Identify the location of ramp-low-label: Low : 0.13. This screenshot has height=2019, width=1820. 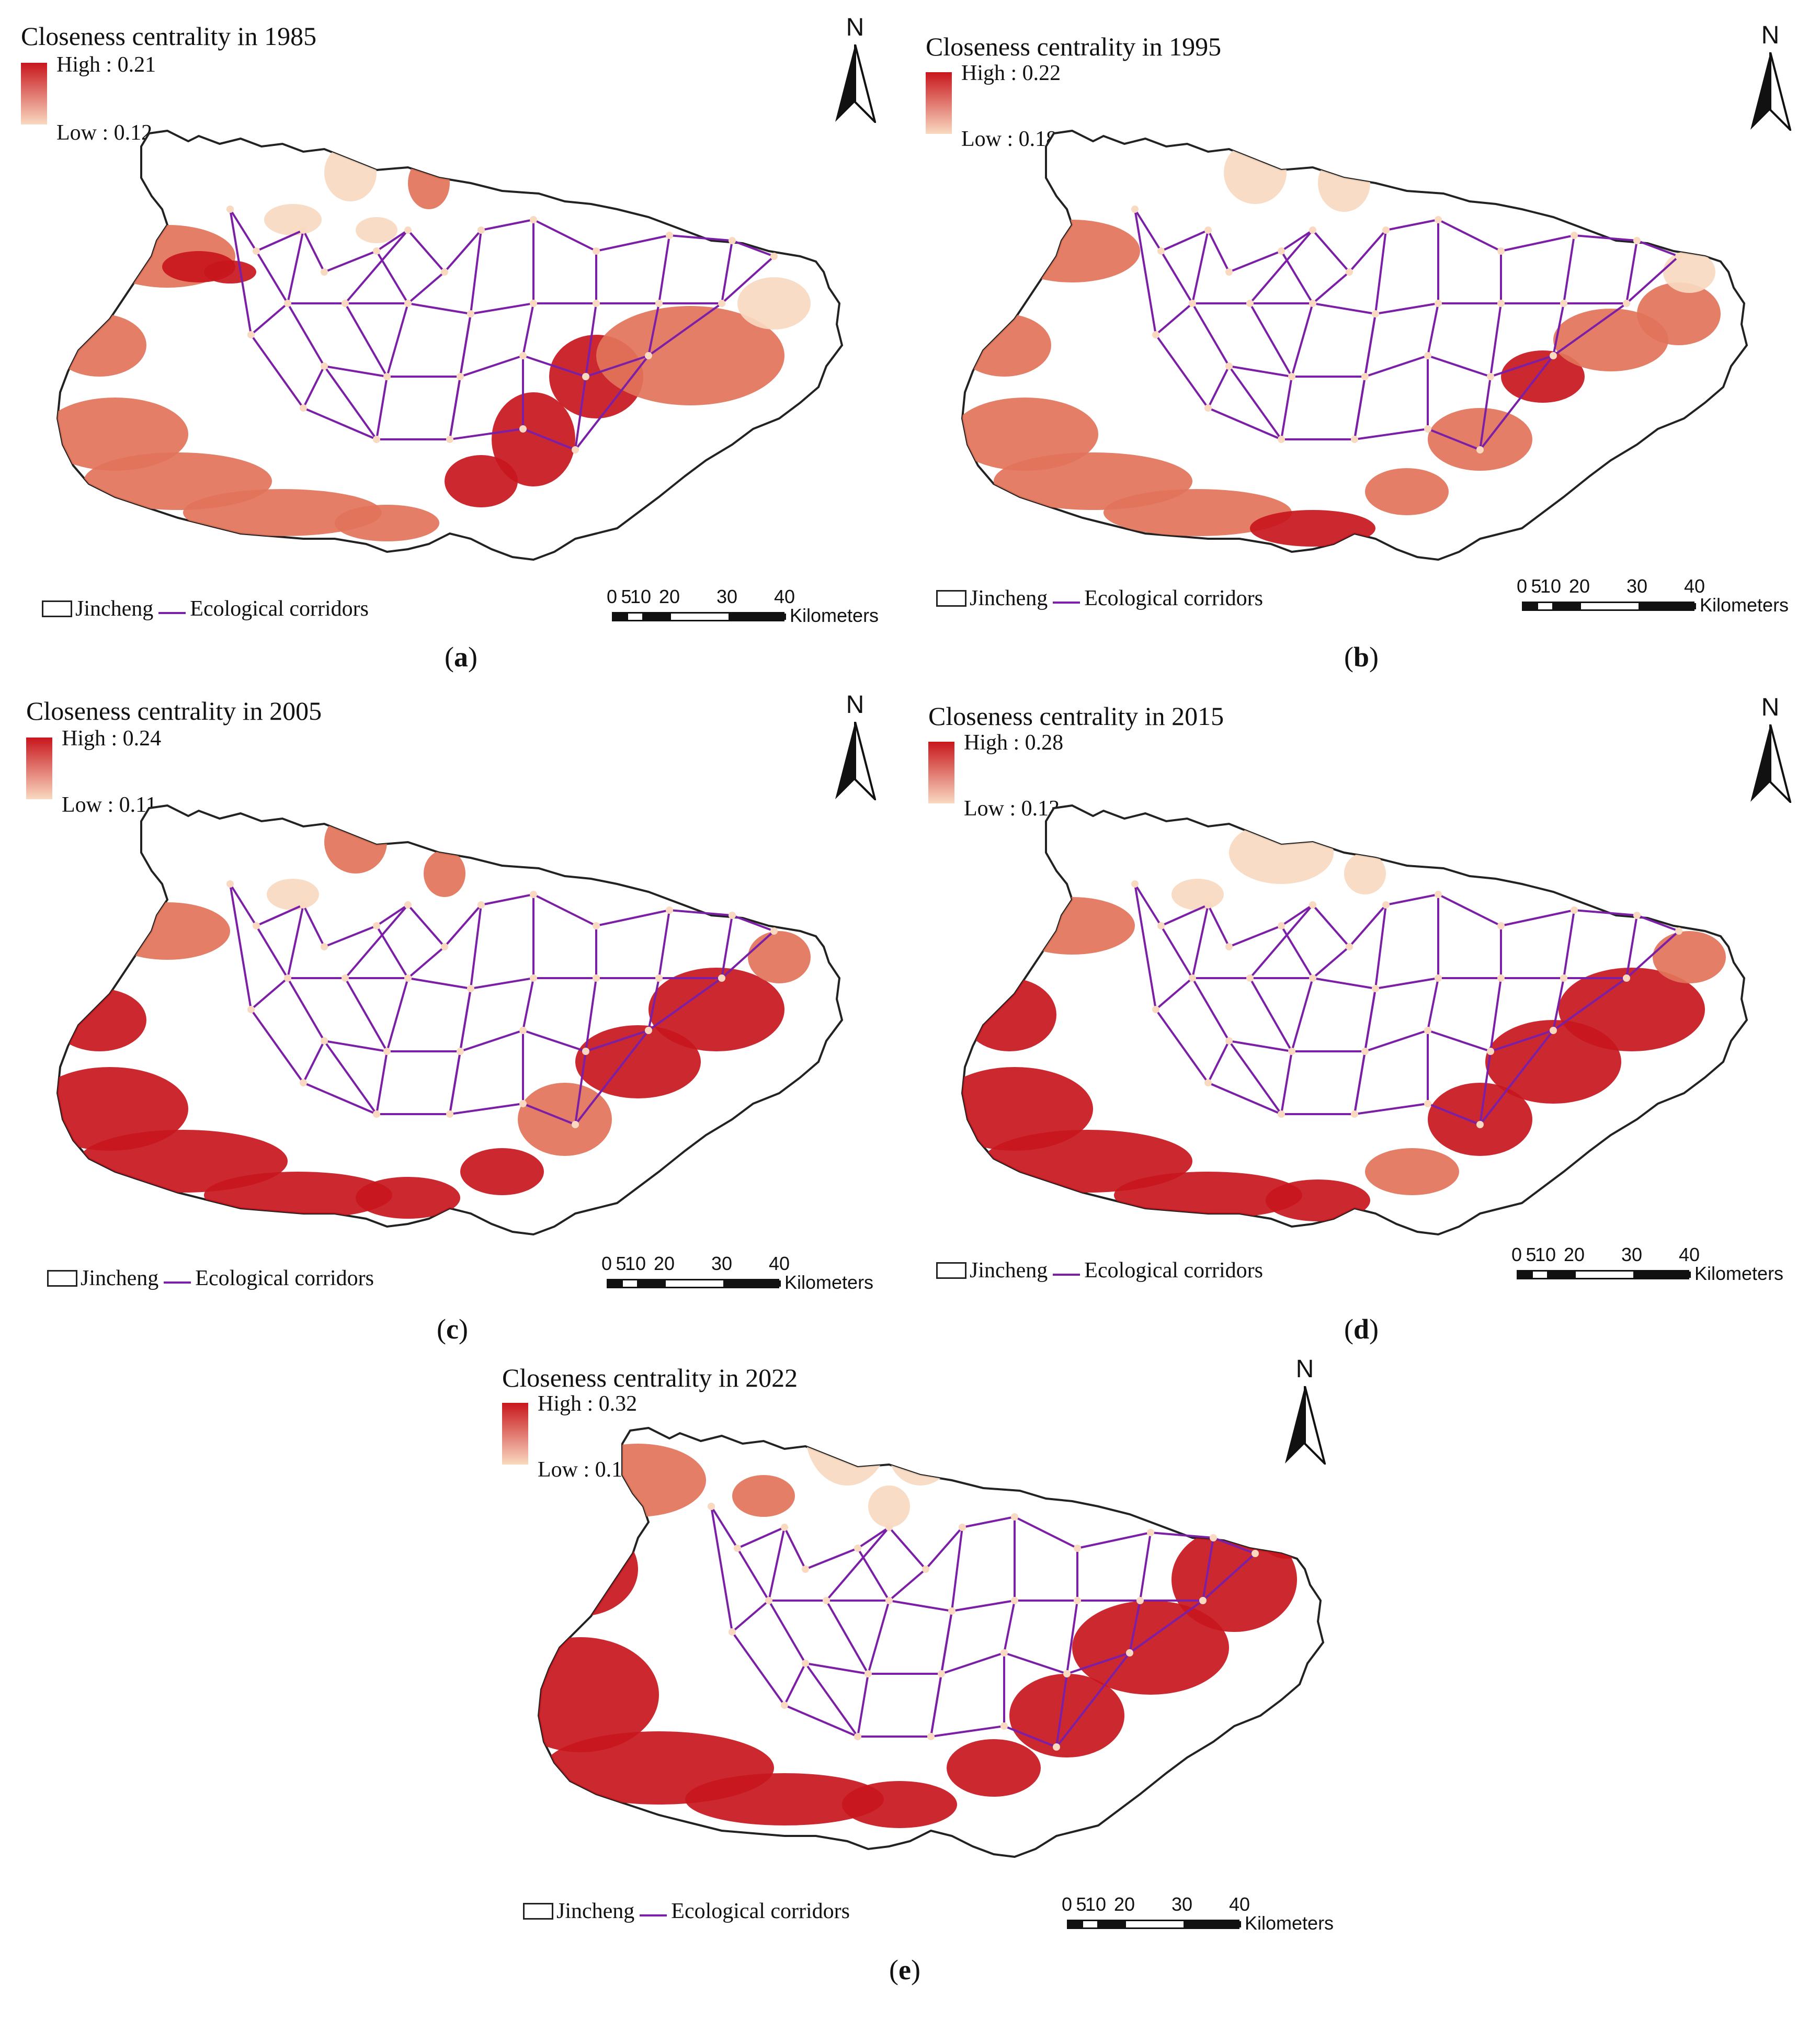
(1012, 809).